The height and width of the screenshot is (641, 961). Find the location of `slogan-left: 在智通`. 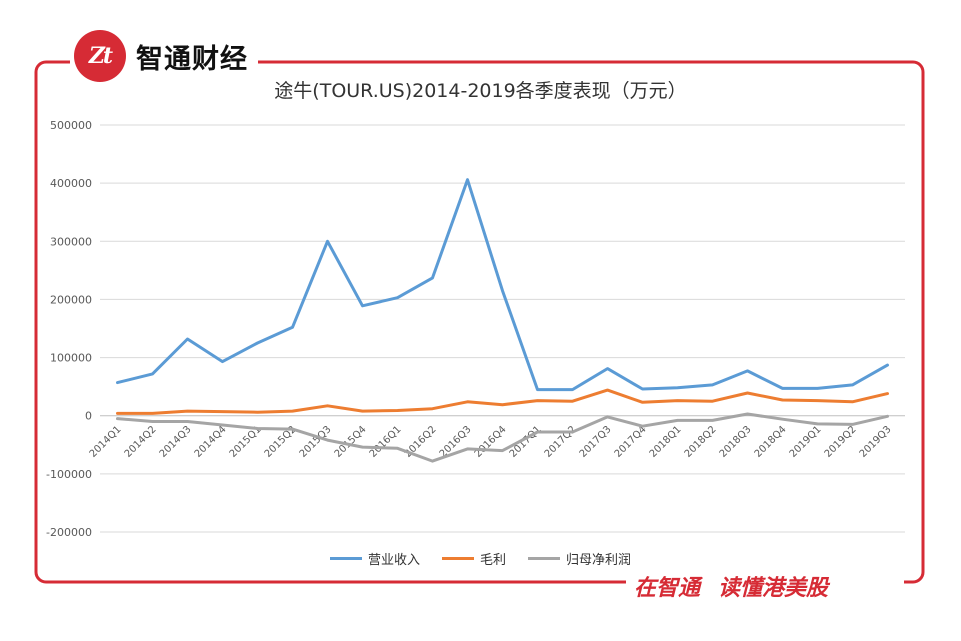

slogan-left: 在智通 is located at coordinates (667, 588).